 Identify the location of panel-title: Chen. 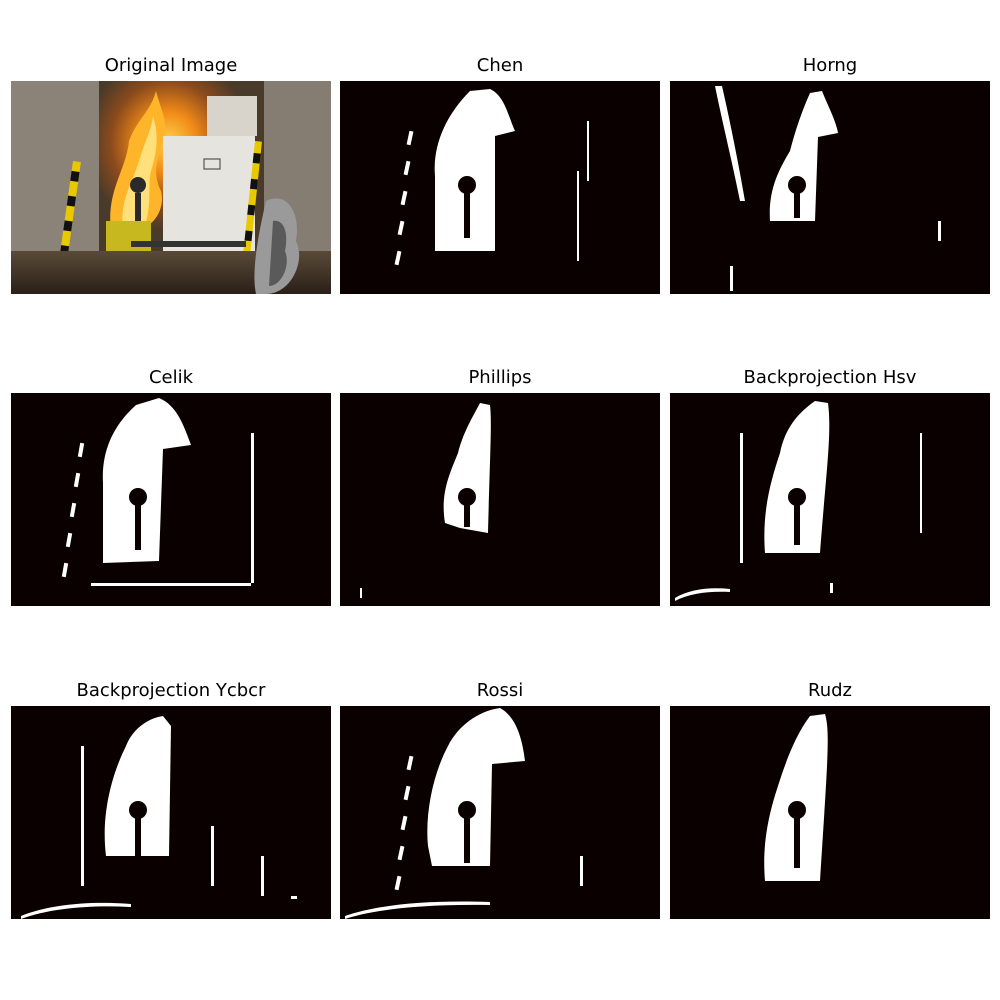
(500, 65).